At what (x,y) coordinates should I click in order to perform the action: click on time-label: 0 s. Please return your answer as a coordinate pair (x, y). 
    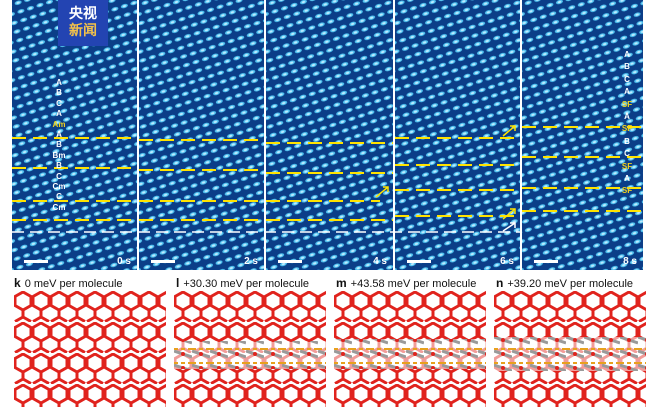
    Looking at the image, I should click on (124, 261).